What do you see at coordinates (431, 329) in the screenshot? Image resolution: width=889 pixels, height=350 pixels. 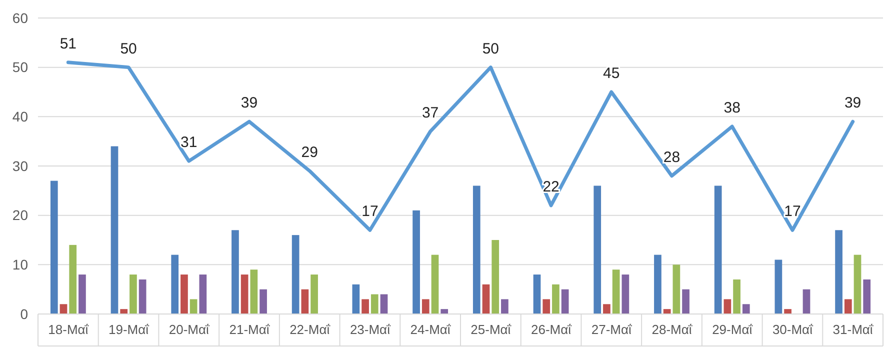 I see `x-tick-label: 24-Μαΐ` at bounding box center [431, 329].